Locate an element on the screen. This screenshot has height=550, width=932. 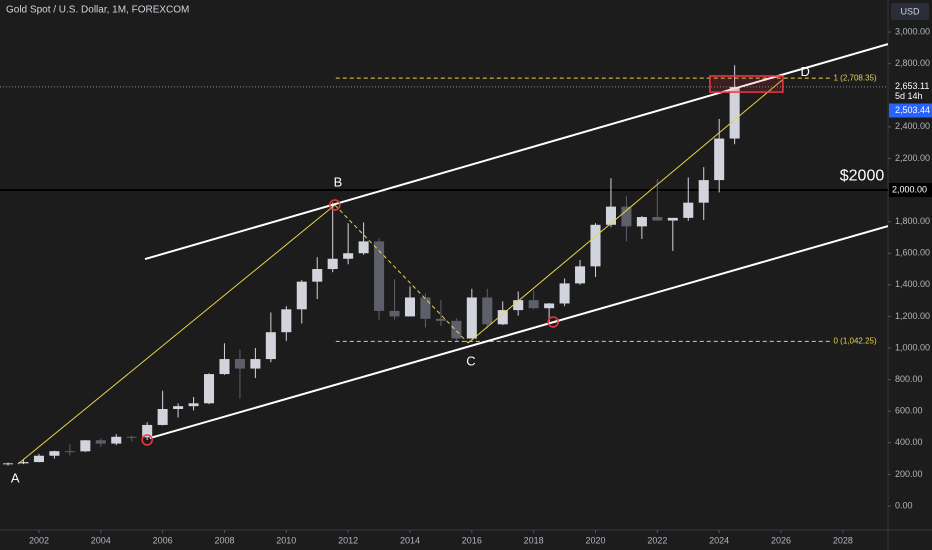
marker-price-label: 2,503.44 is located at coordinates (912, 110).